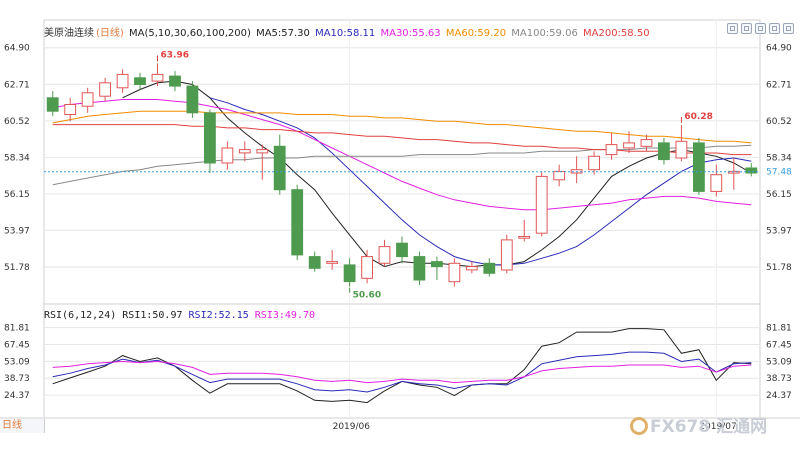 Image resolution: width=800 pixels, height=456 pixels. I want to click on ma-line-ma100, so click(402, 165).